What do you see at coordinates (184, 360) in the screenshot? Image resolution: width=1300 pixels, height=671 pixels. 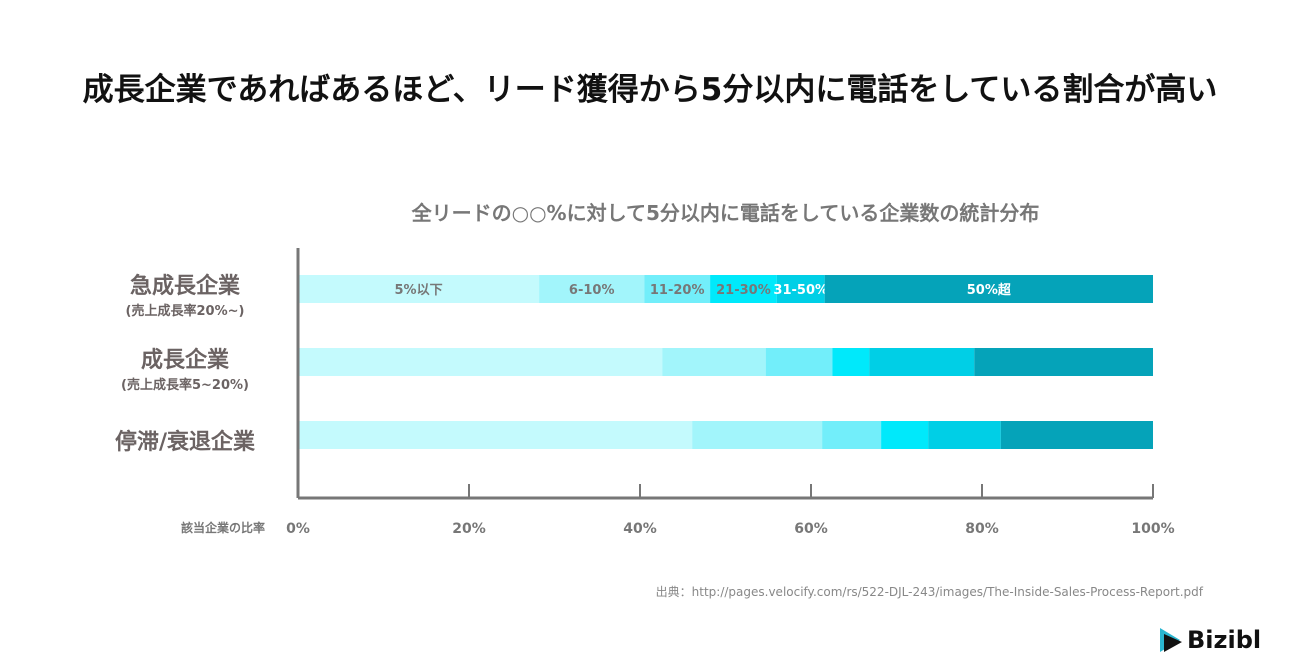 I see `row-label-main: 成長企業` at bounding box center [184, 360].